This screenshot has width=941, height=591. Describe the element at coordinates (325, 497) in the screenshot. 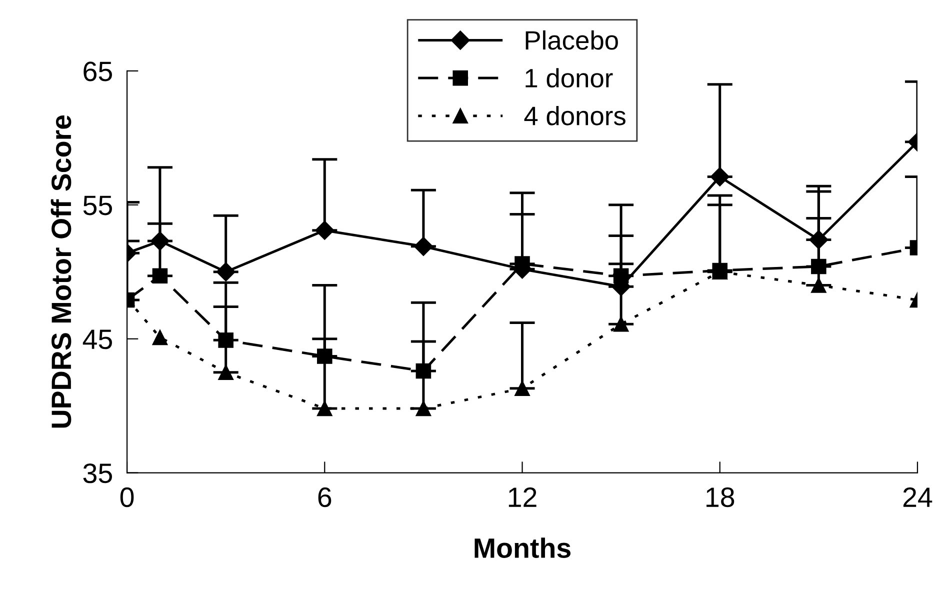

I see `x-tick-label: 6` at that location.